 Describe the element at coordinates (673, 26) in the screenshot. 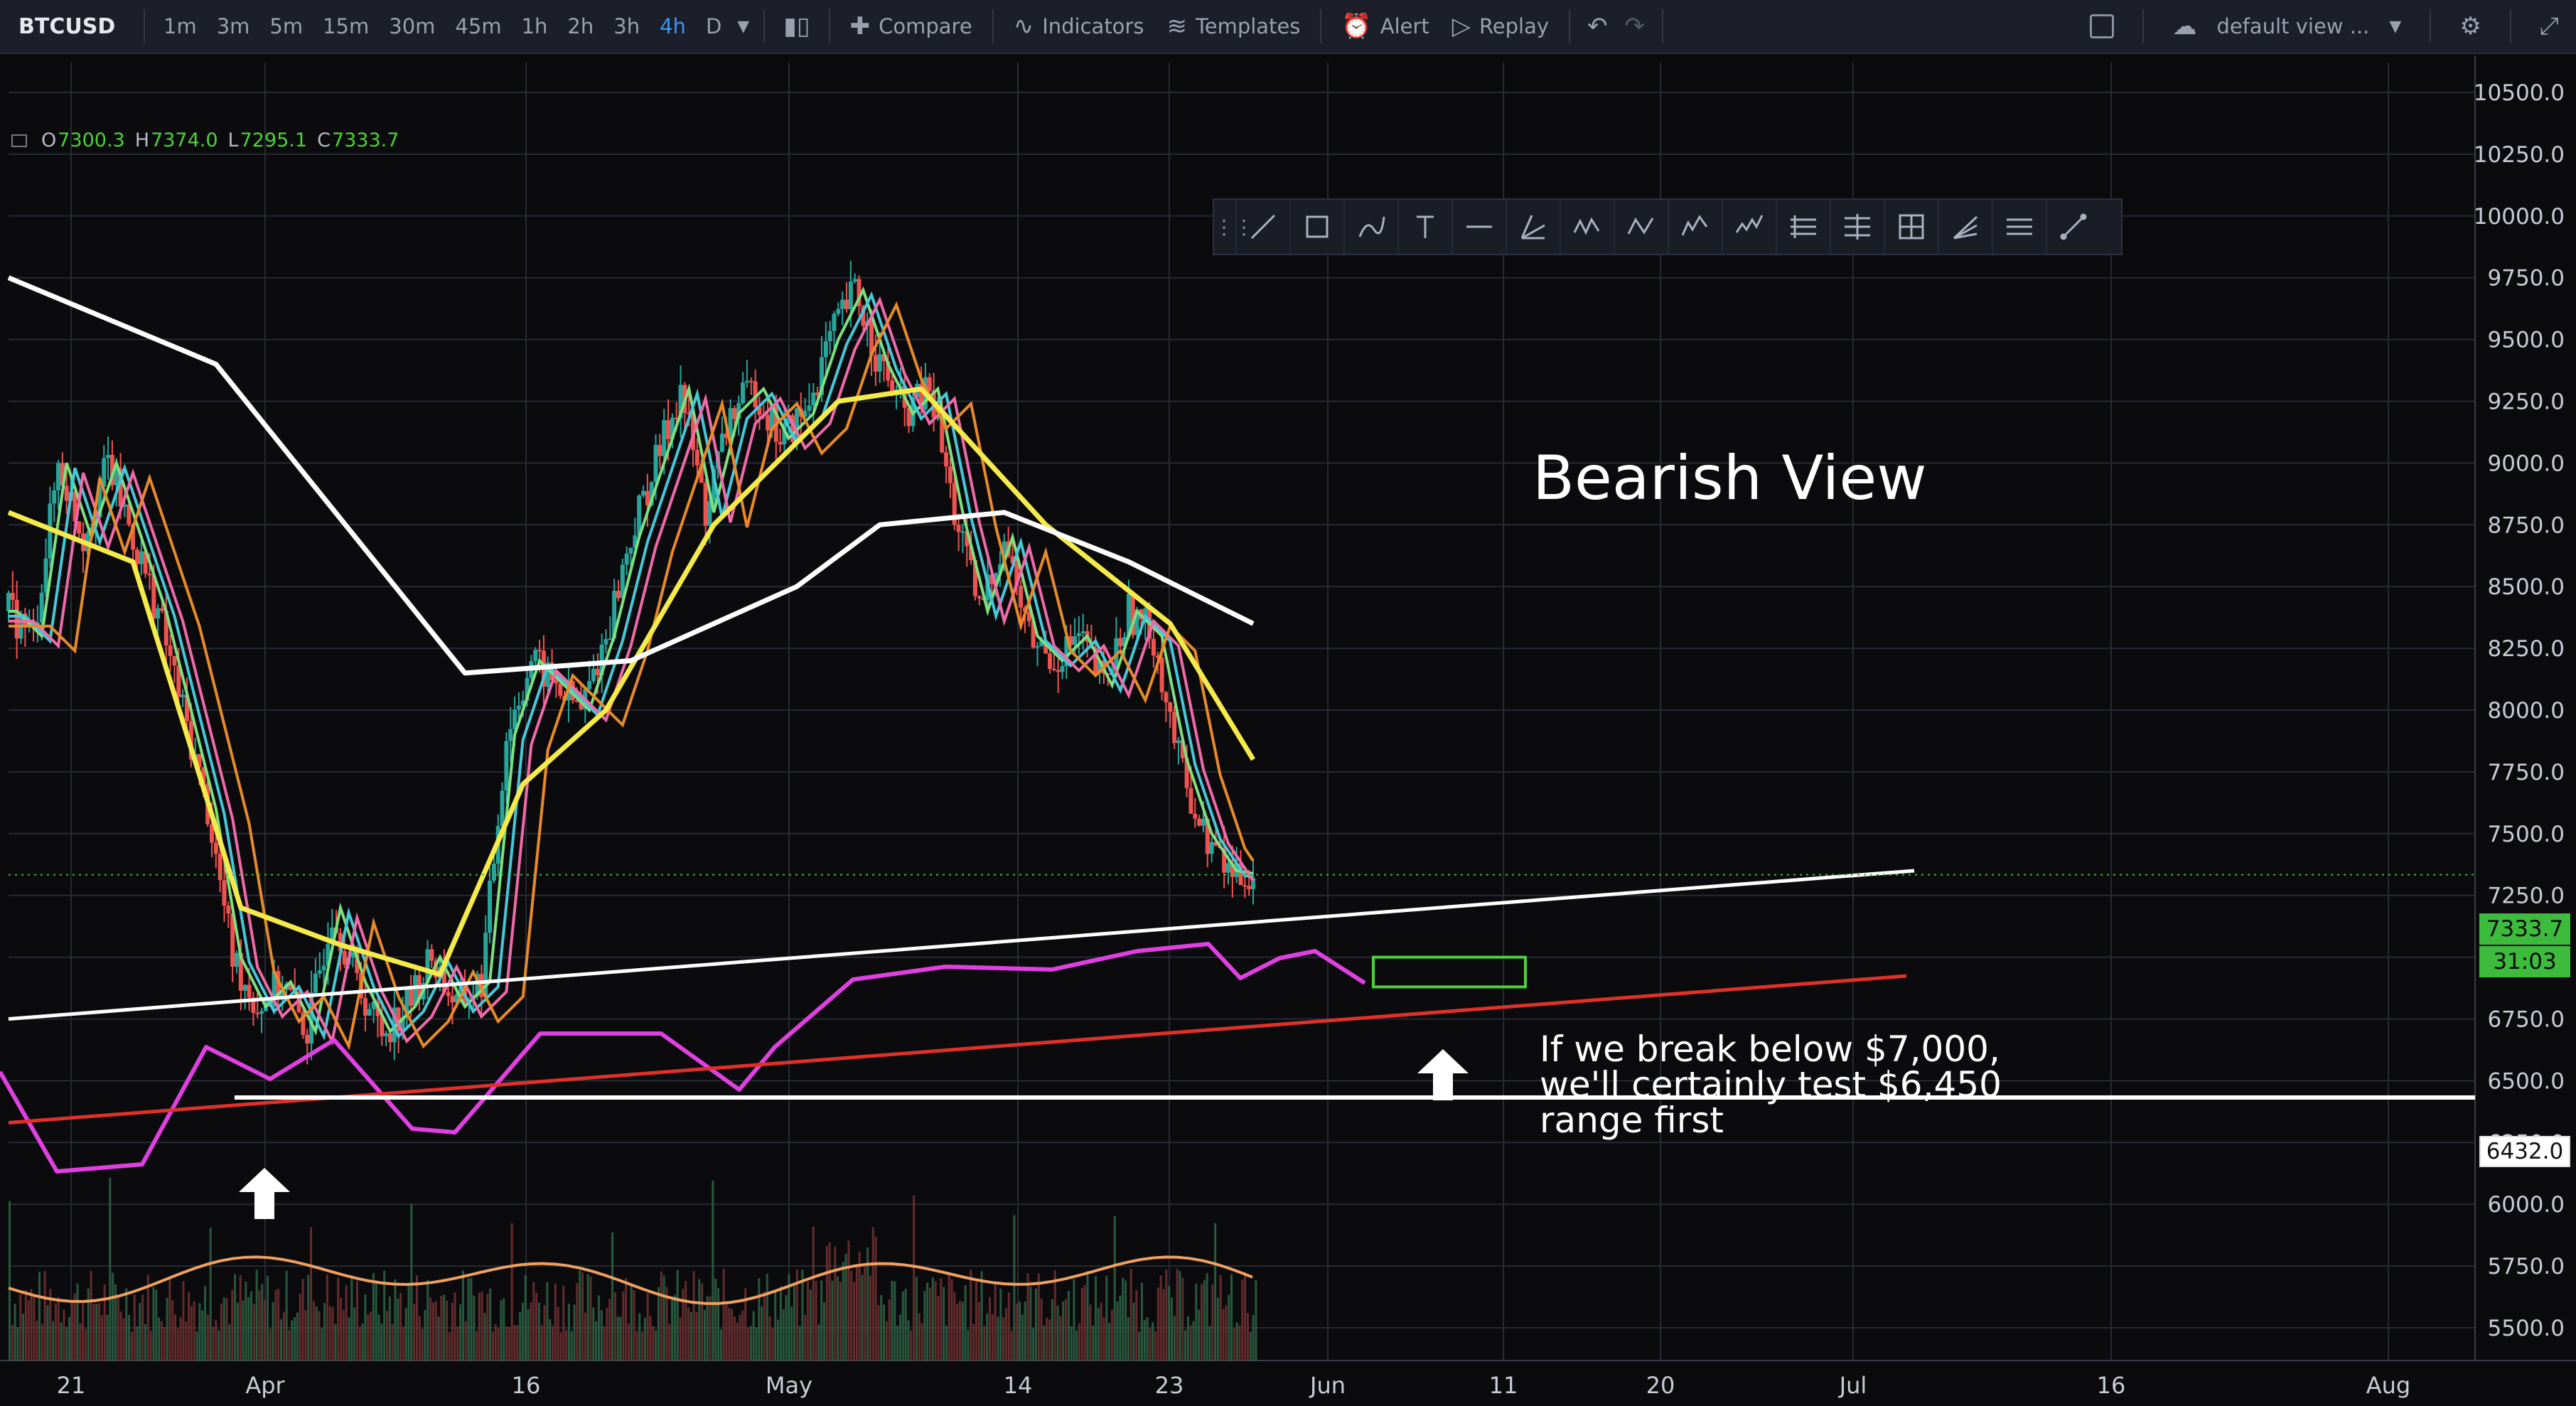

I see `timeframe-4h: 4h` at that location.